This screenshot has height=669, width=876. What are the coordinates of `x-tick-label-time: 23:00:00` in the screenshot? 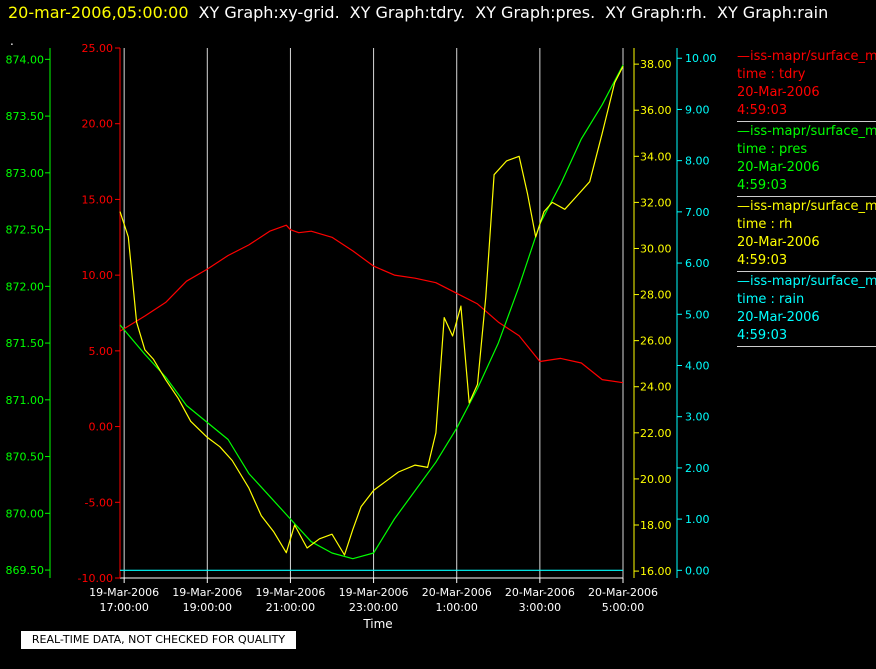 It's located at (373, 607).